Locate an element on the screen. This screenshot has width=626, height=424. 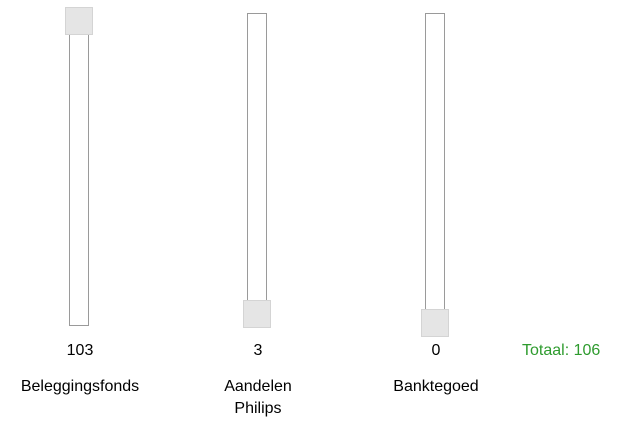
total-label: Totaal: 106 is located at coordinates (561, 350).